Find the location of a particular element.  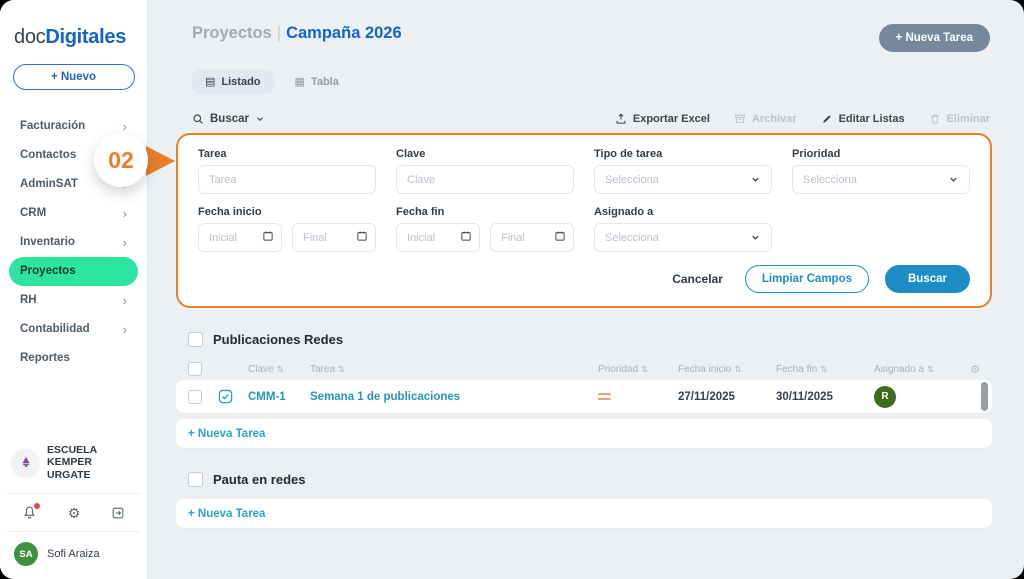

column-header-asignado: Asignado a ⇅ is located at coordinates (917, 369).